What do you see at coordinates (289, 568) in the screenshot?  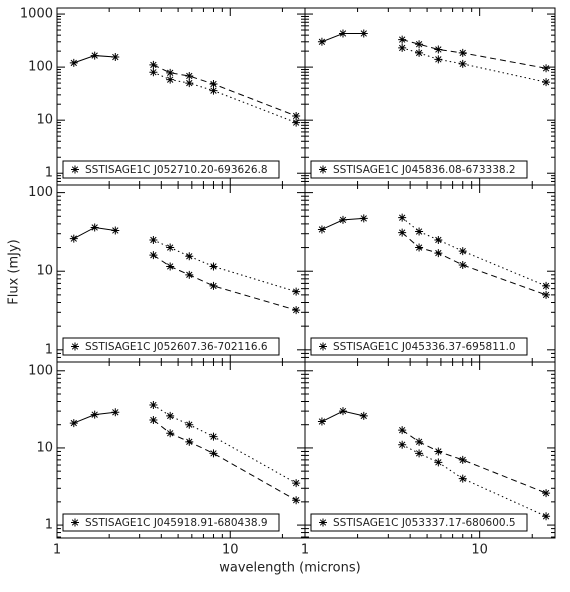 I see `x-axis-label: wavelength (microns)` at bounding box center [289, 568].